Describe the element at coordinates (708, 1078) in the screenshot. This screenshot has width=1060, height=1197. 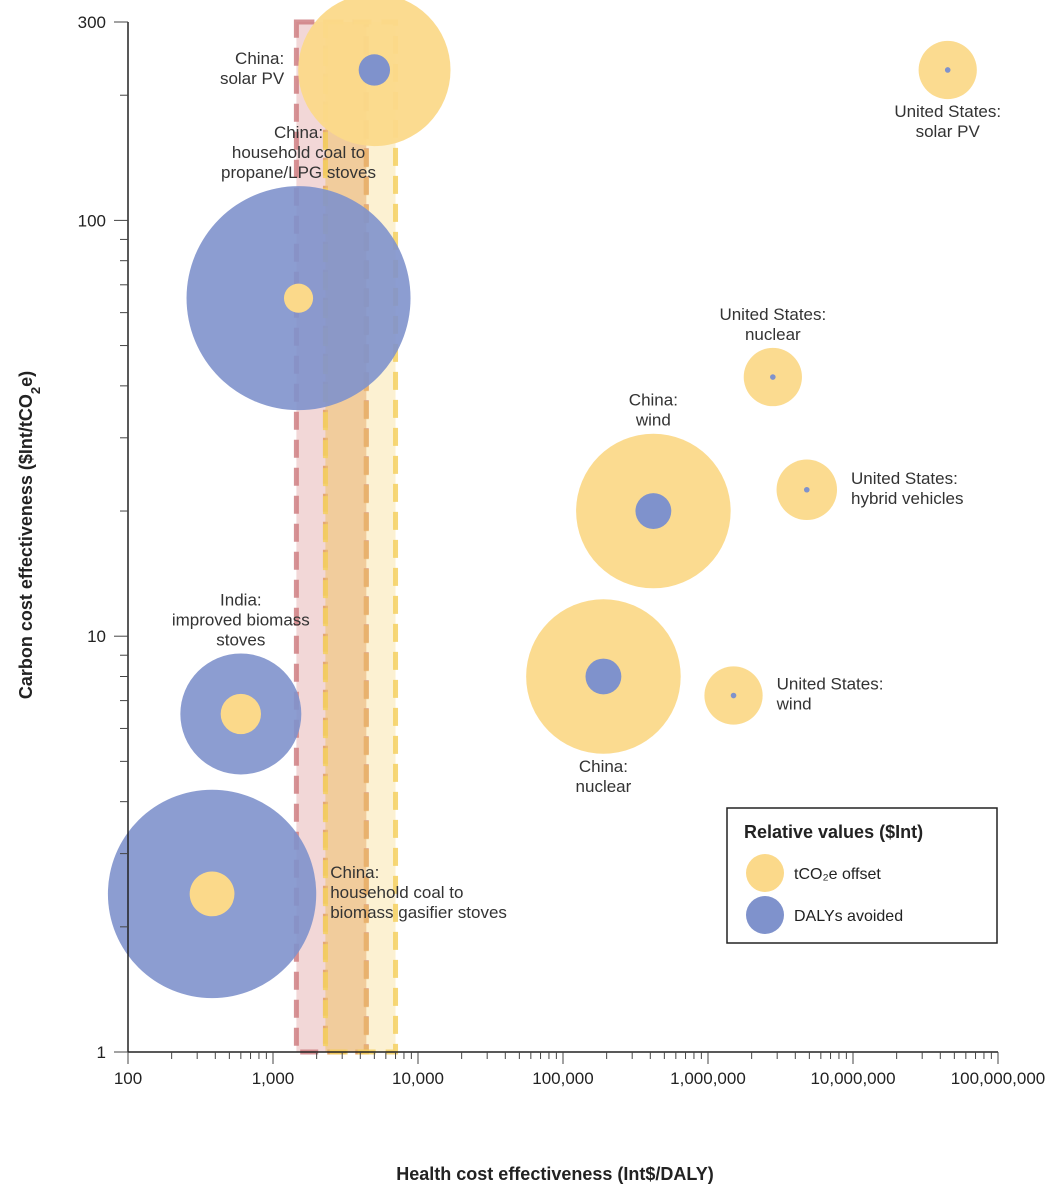
I see `x-tick-label: 1,000,000` at that location.